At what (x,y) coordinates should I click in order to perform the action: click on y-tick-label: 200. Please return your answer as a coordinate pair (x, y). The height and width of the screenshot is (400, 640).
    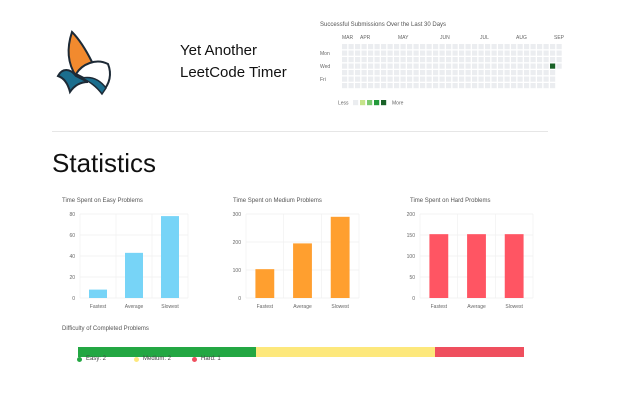
    Looking at the image, I should click on (411, 215).